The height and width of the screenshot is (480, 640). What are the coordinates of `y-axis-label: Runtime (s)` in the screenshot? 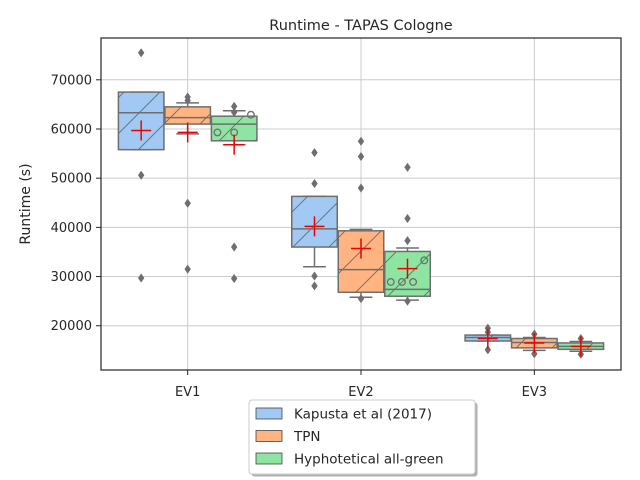 It's located at (26, 203).